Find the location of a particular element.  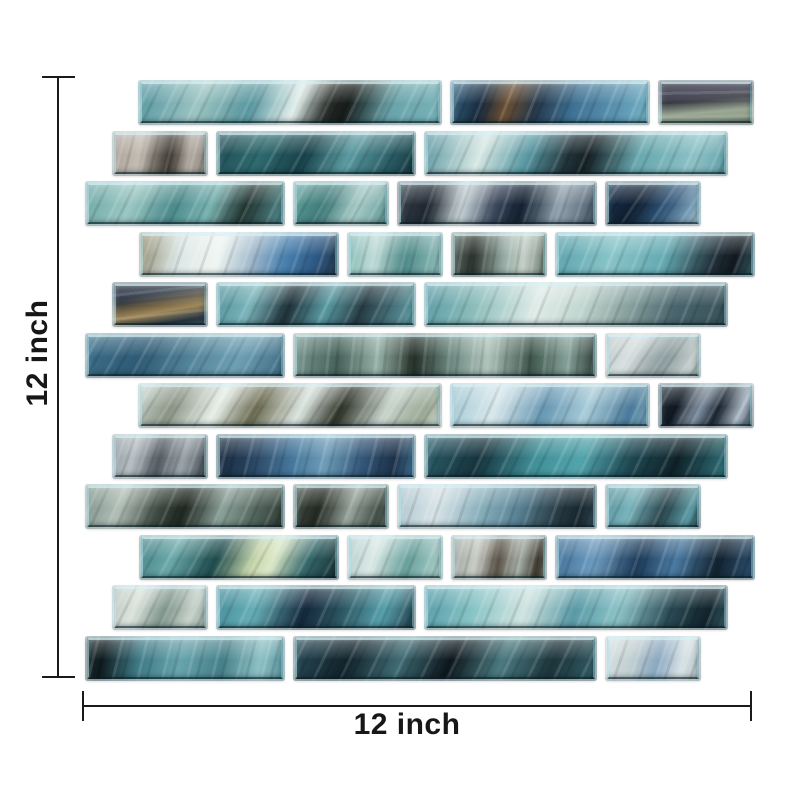

vertical-dimension-line is located at coordinates (58, 377).